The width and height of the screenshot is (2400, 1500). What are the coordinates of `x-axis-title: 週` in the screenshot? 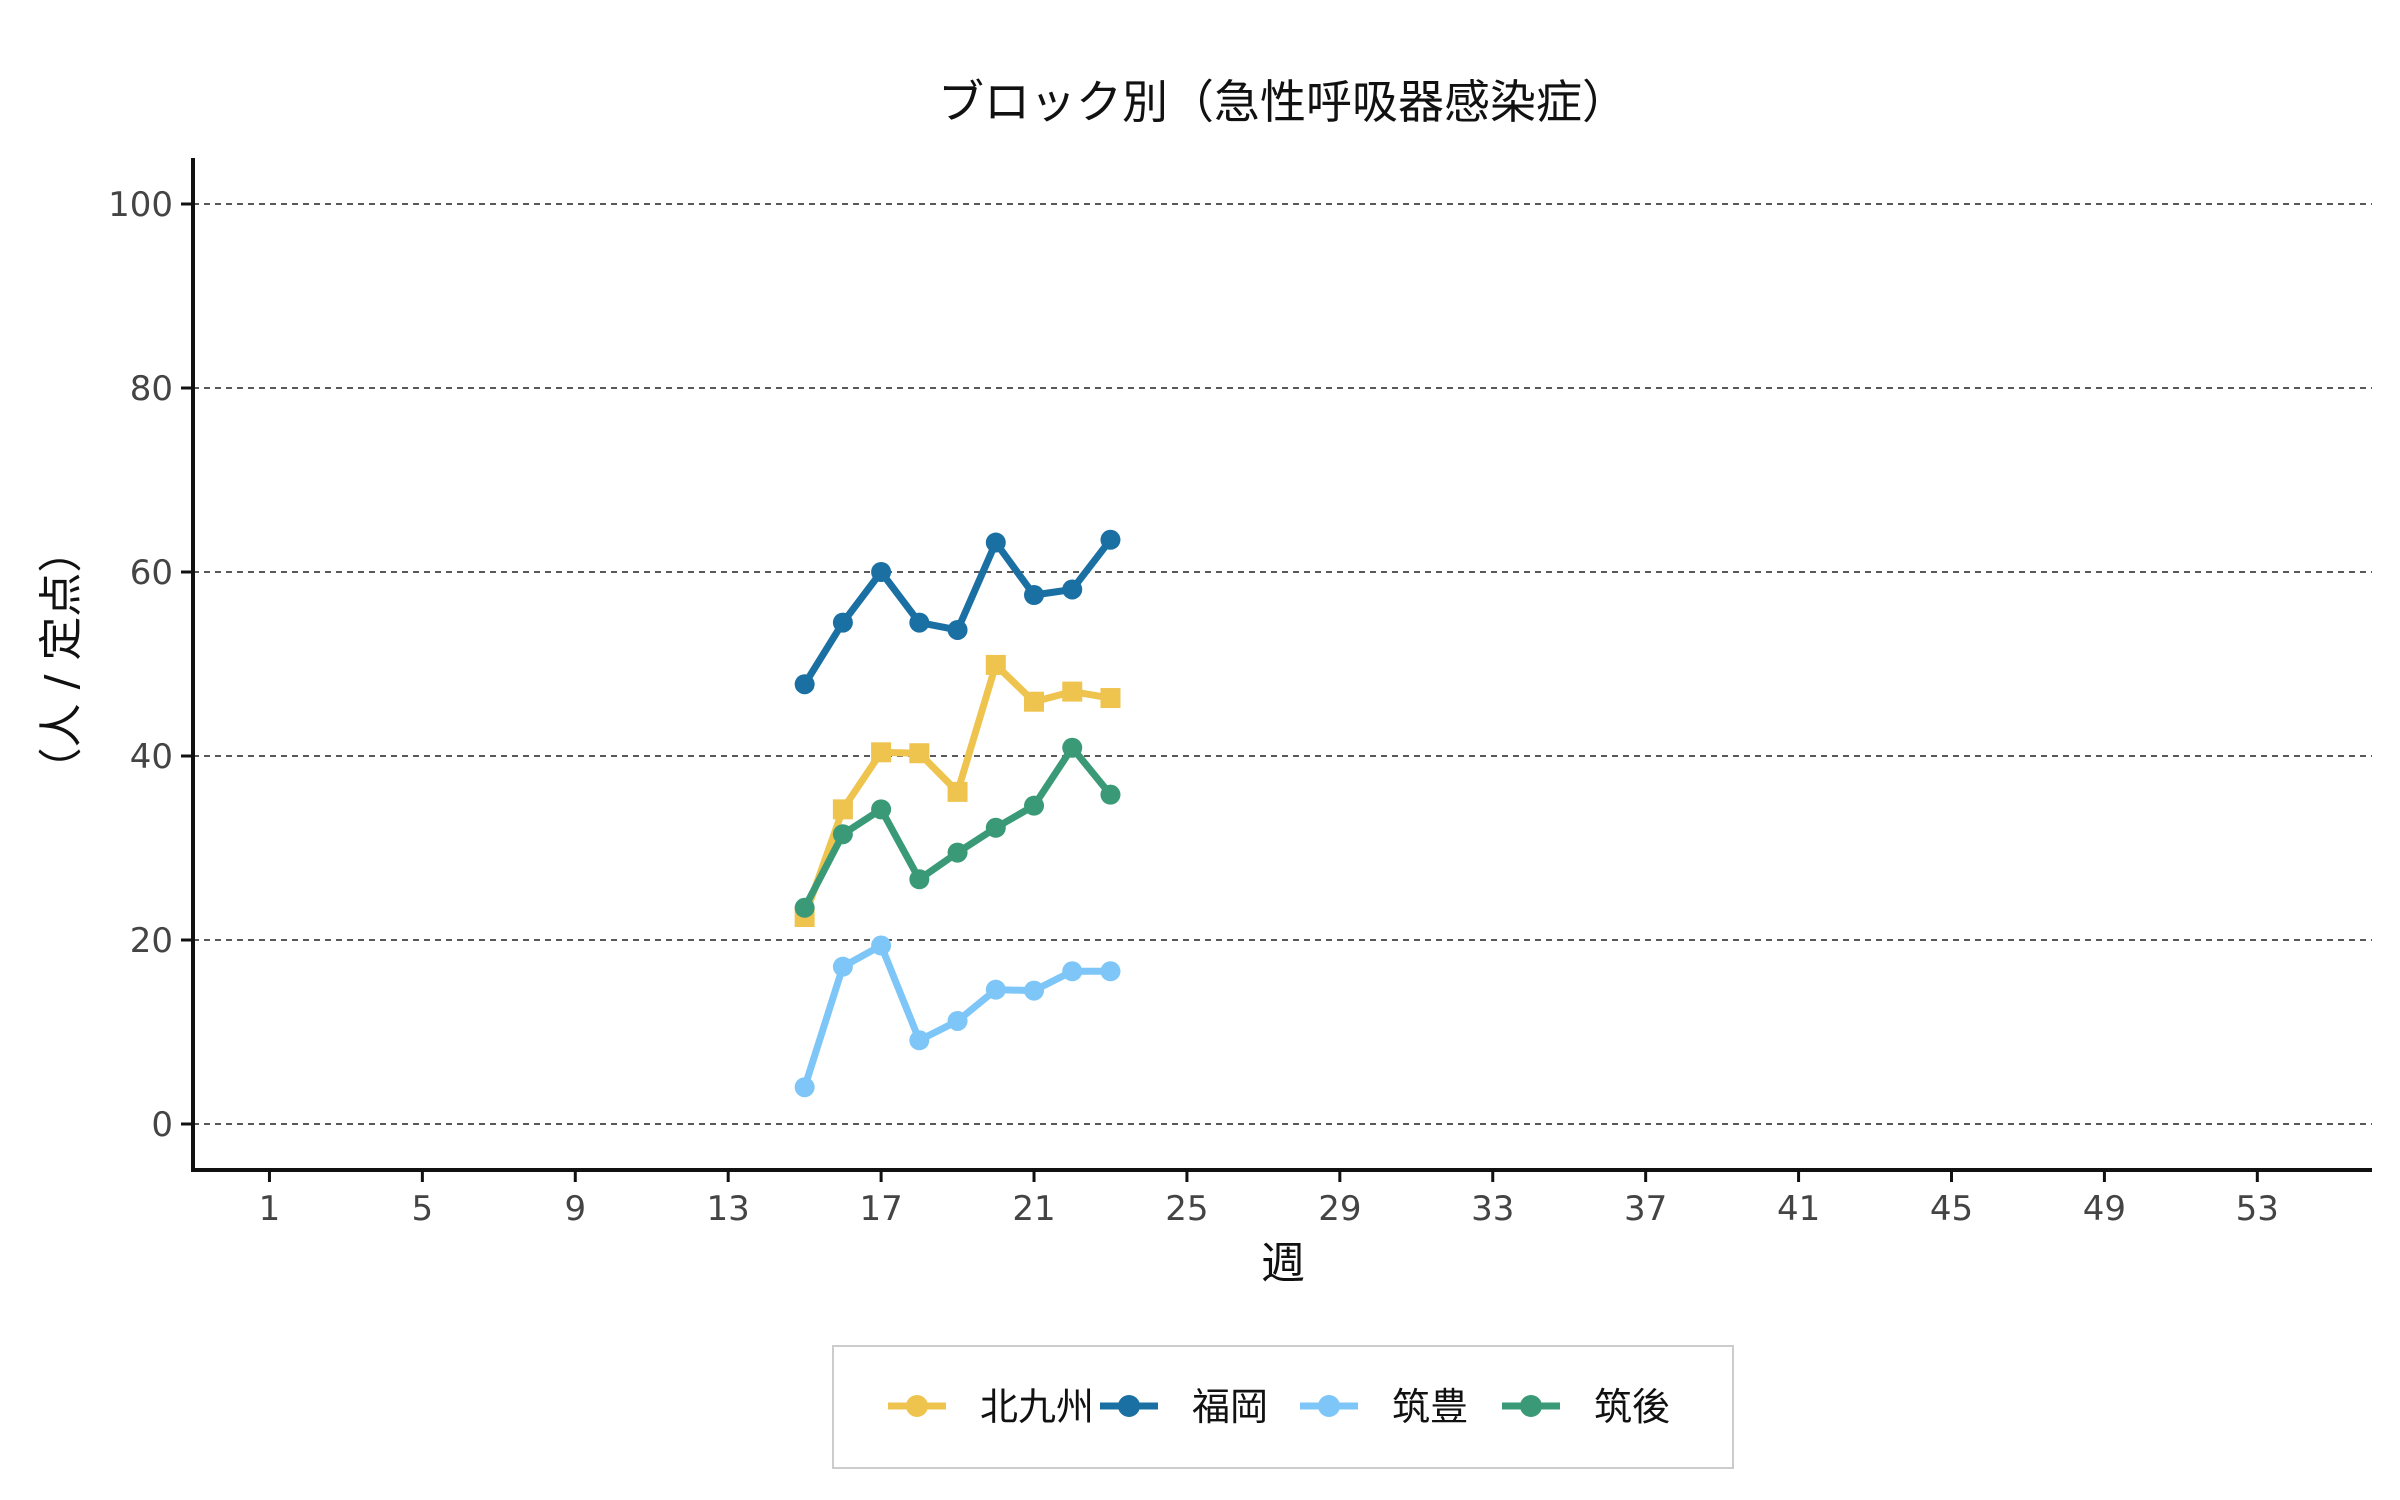 It's located at (1283, 1263).